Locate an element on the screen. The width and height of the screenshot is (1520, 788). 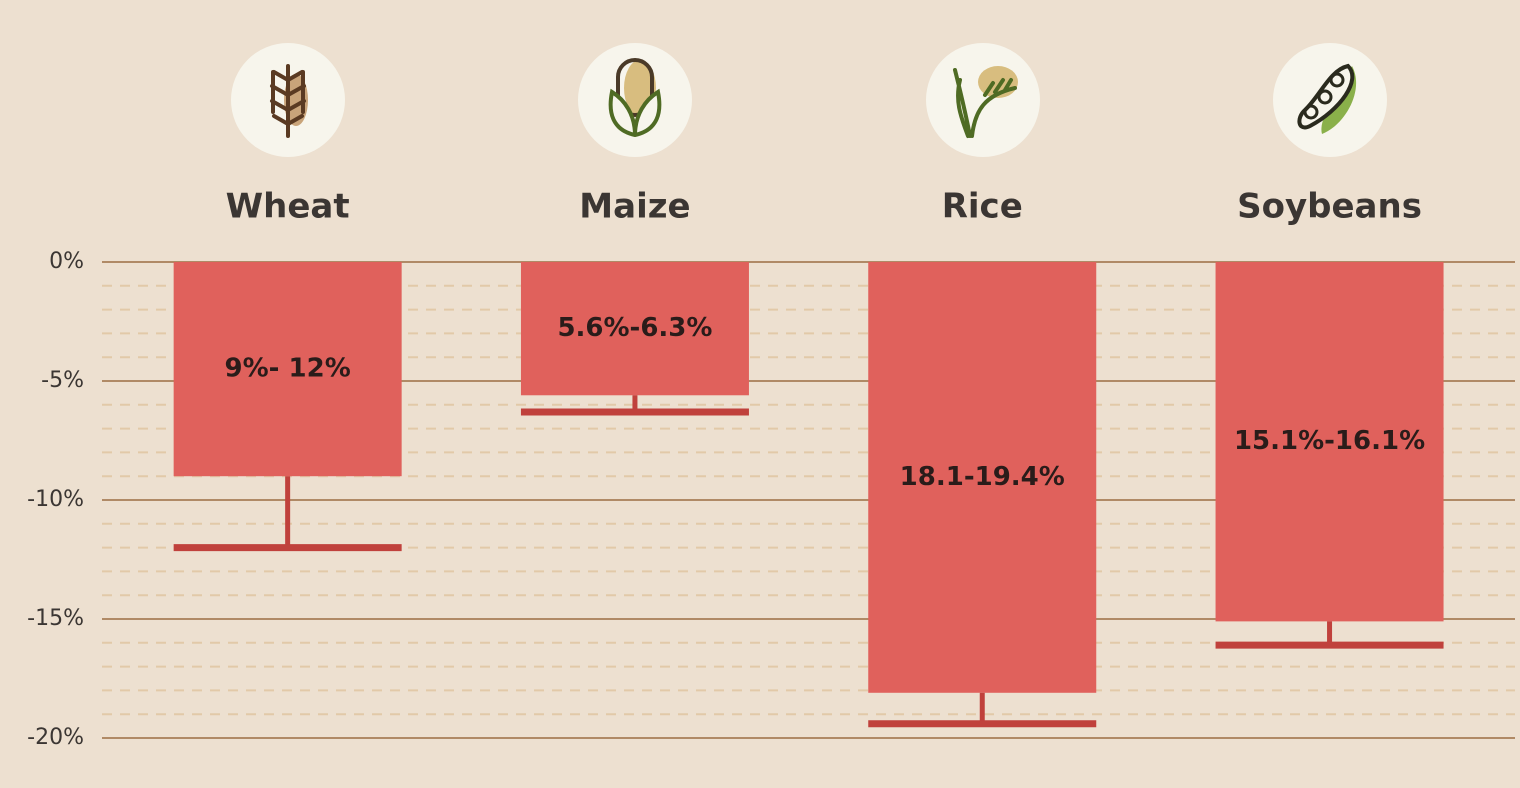
value-label: 9%- 12% is located at coordinates (288, 369).